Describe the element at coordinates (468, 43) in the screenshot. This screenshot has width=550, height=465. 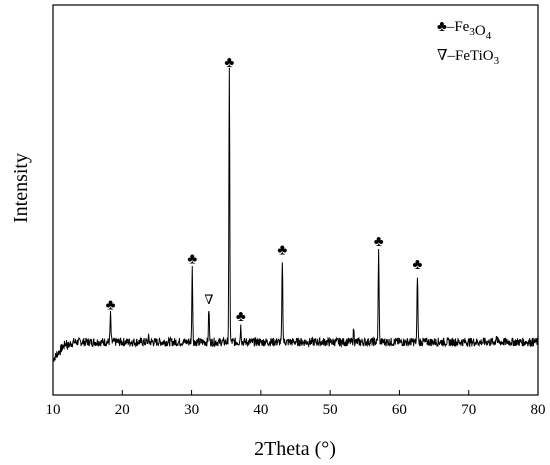
I see `legend: ♣–Fe3O4 ∇–FeTiO3` at that location.